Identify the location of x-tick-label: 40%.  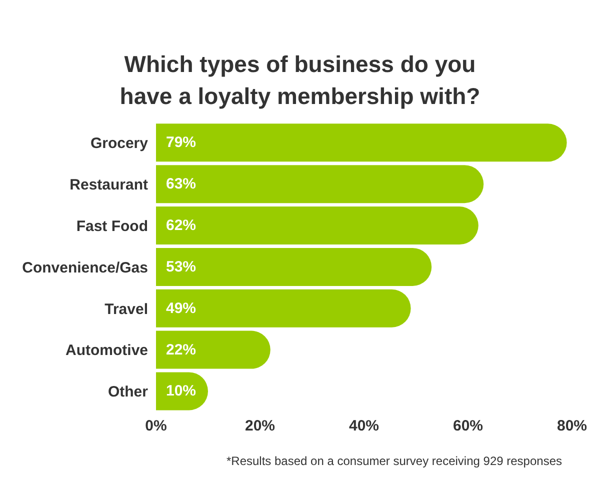
(364, 426).